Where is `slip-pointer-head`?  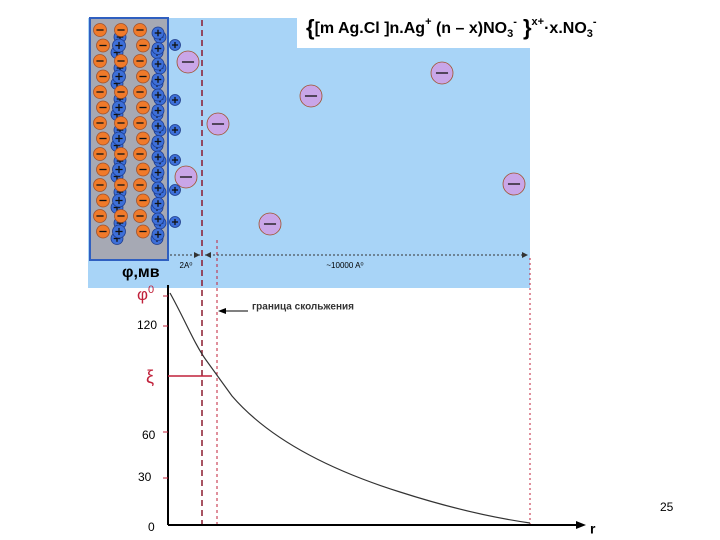
slip-pointer-head is located at coordinates (222, 311).